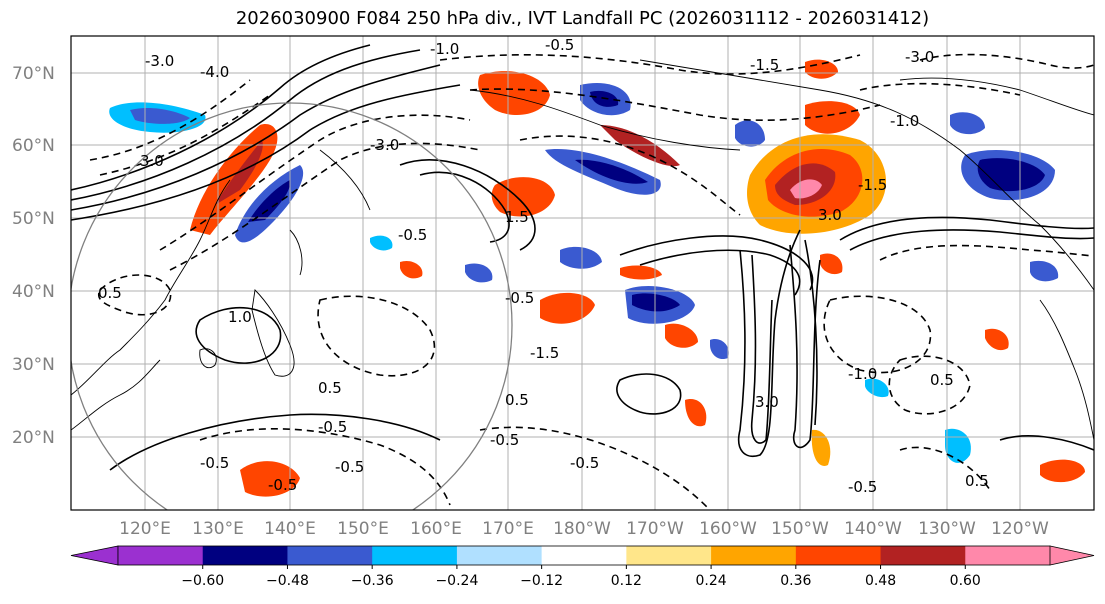 The height and width of the screenshot is (604, 1105). Describe the element at coordinates (33, 74) in the screenshot. I see `lat-label: 70°N` at that location.